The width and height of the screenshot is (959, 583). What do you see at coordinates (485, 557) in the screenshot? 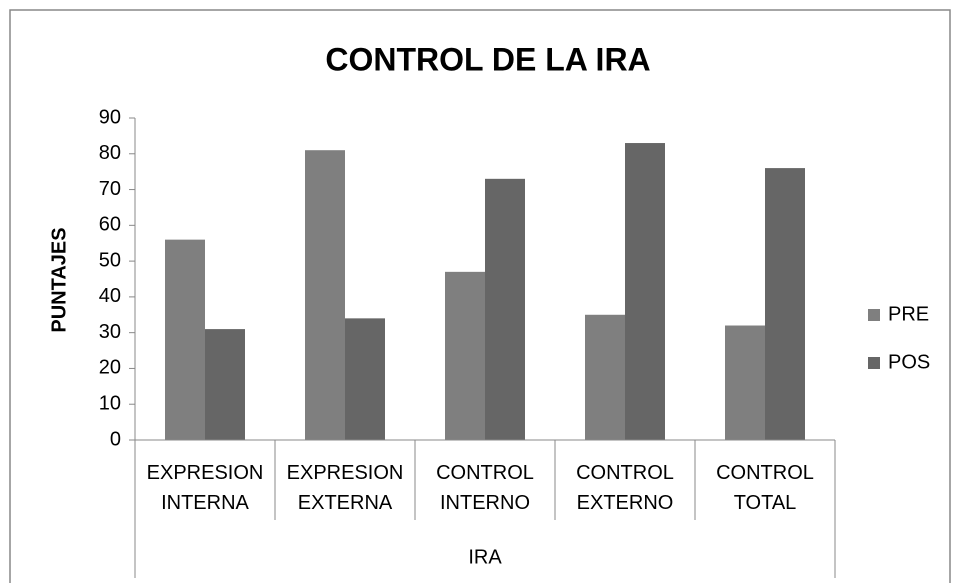
I see `x-axis-label: IRA` at bounding box center [485, 557].